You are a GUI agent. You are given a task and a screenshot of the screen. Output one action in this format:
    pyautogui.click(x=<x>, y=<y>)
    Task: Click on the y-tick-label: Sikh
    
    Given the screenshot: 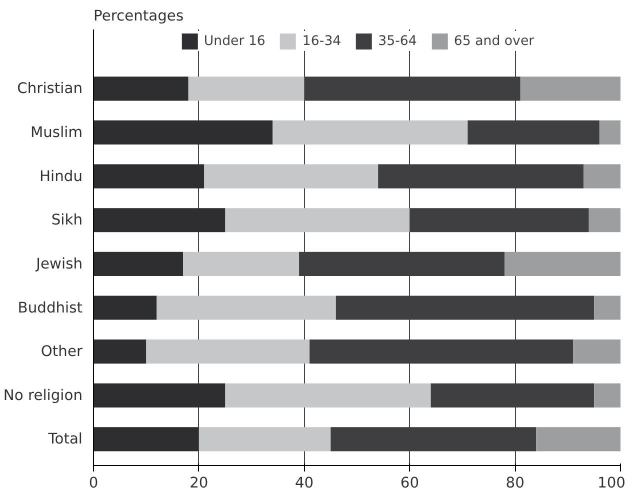 What is the action you would take?
    pyautogui.click(x=67, y=220)
    